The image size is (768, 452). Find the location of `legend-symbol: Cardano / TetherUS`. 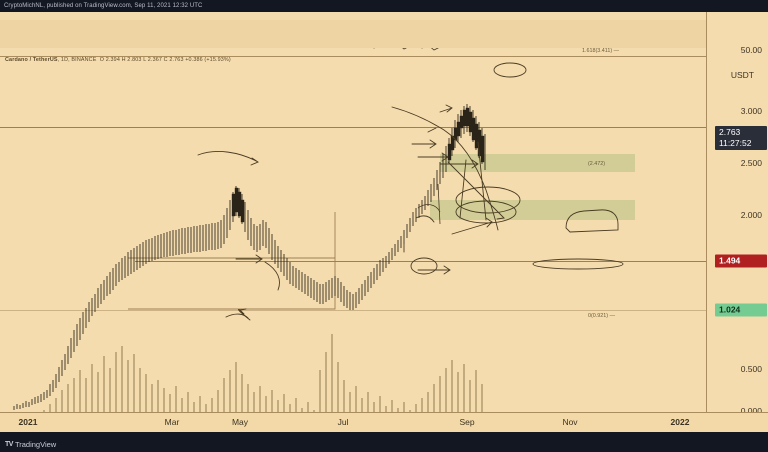

legend-symbol: Cardano / TetherUS is located at coordinates (31, 60).